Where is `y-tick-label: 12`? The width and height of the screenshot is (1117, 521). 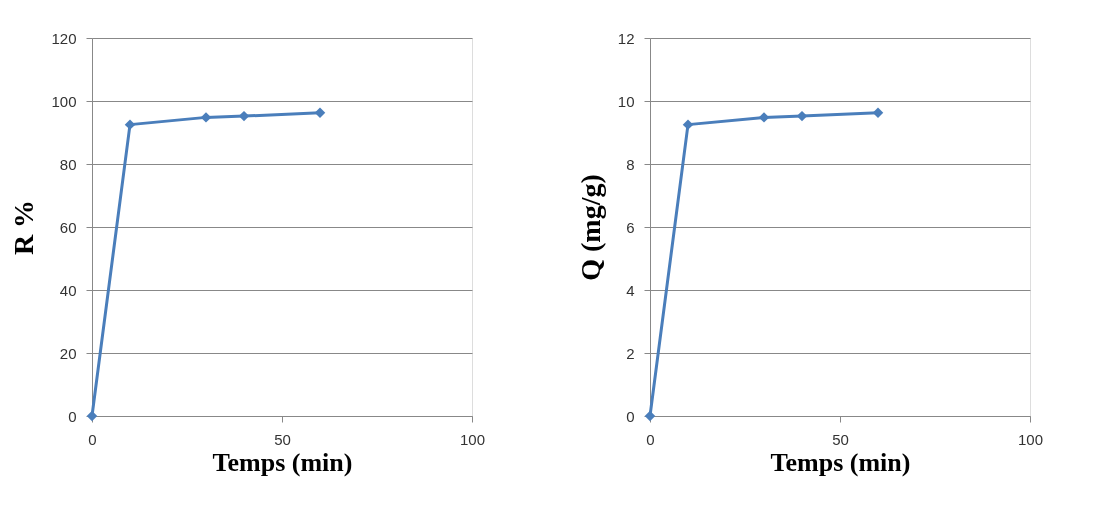
y-tick-label: 12 is located at coordinates (626, 38).